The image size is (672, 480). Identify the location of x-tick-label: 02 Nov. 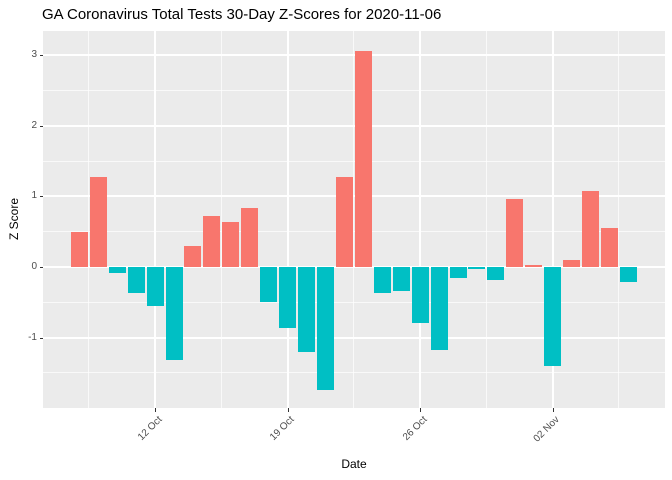
(546, 429).